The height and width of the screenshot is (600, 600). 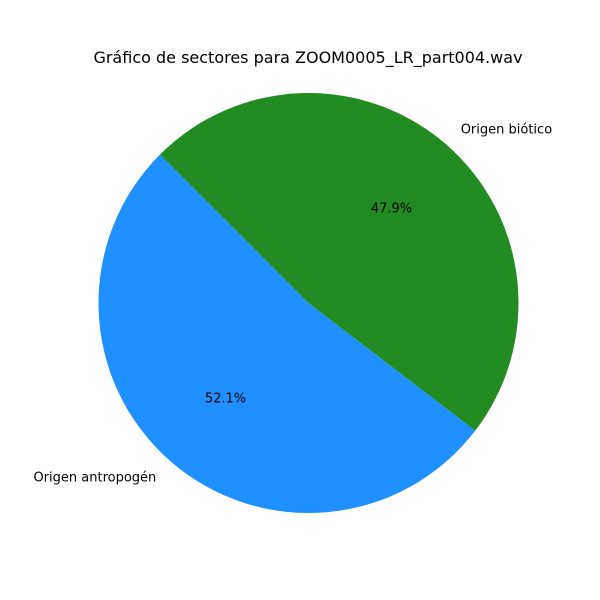 I want to click on slice-percent-label: 47.9%, so click(x=391, y=209).